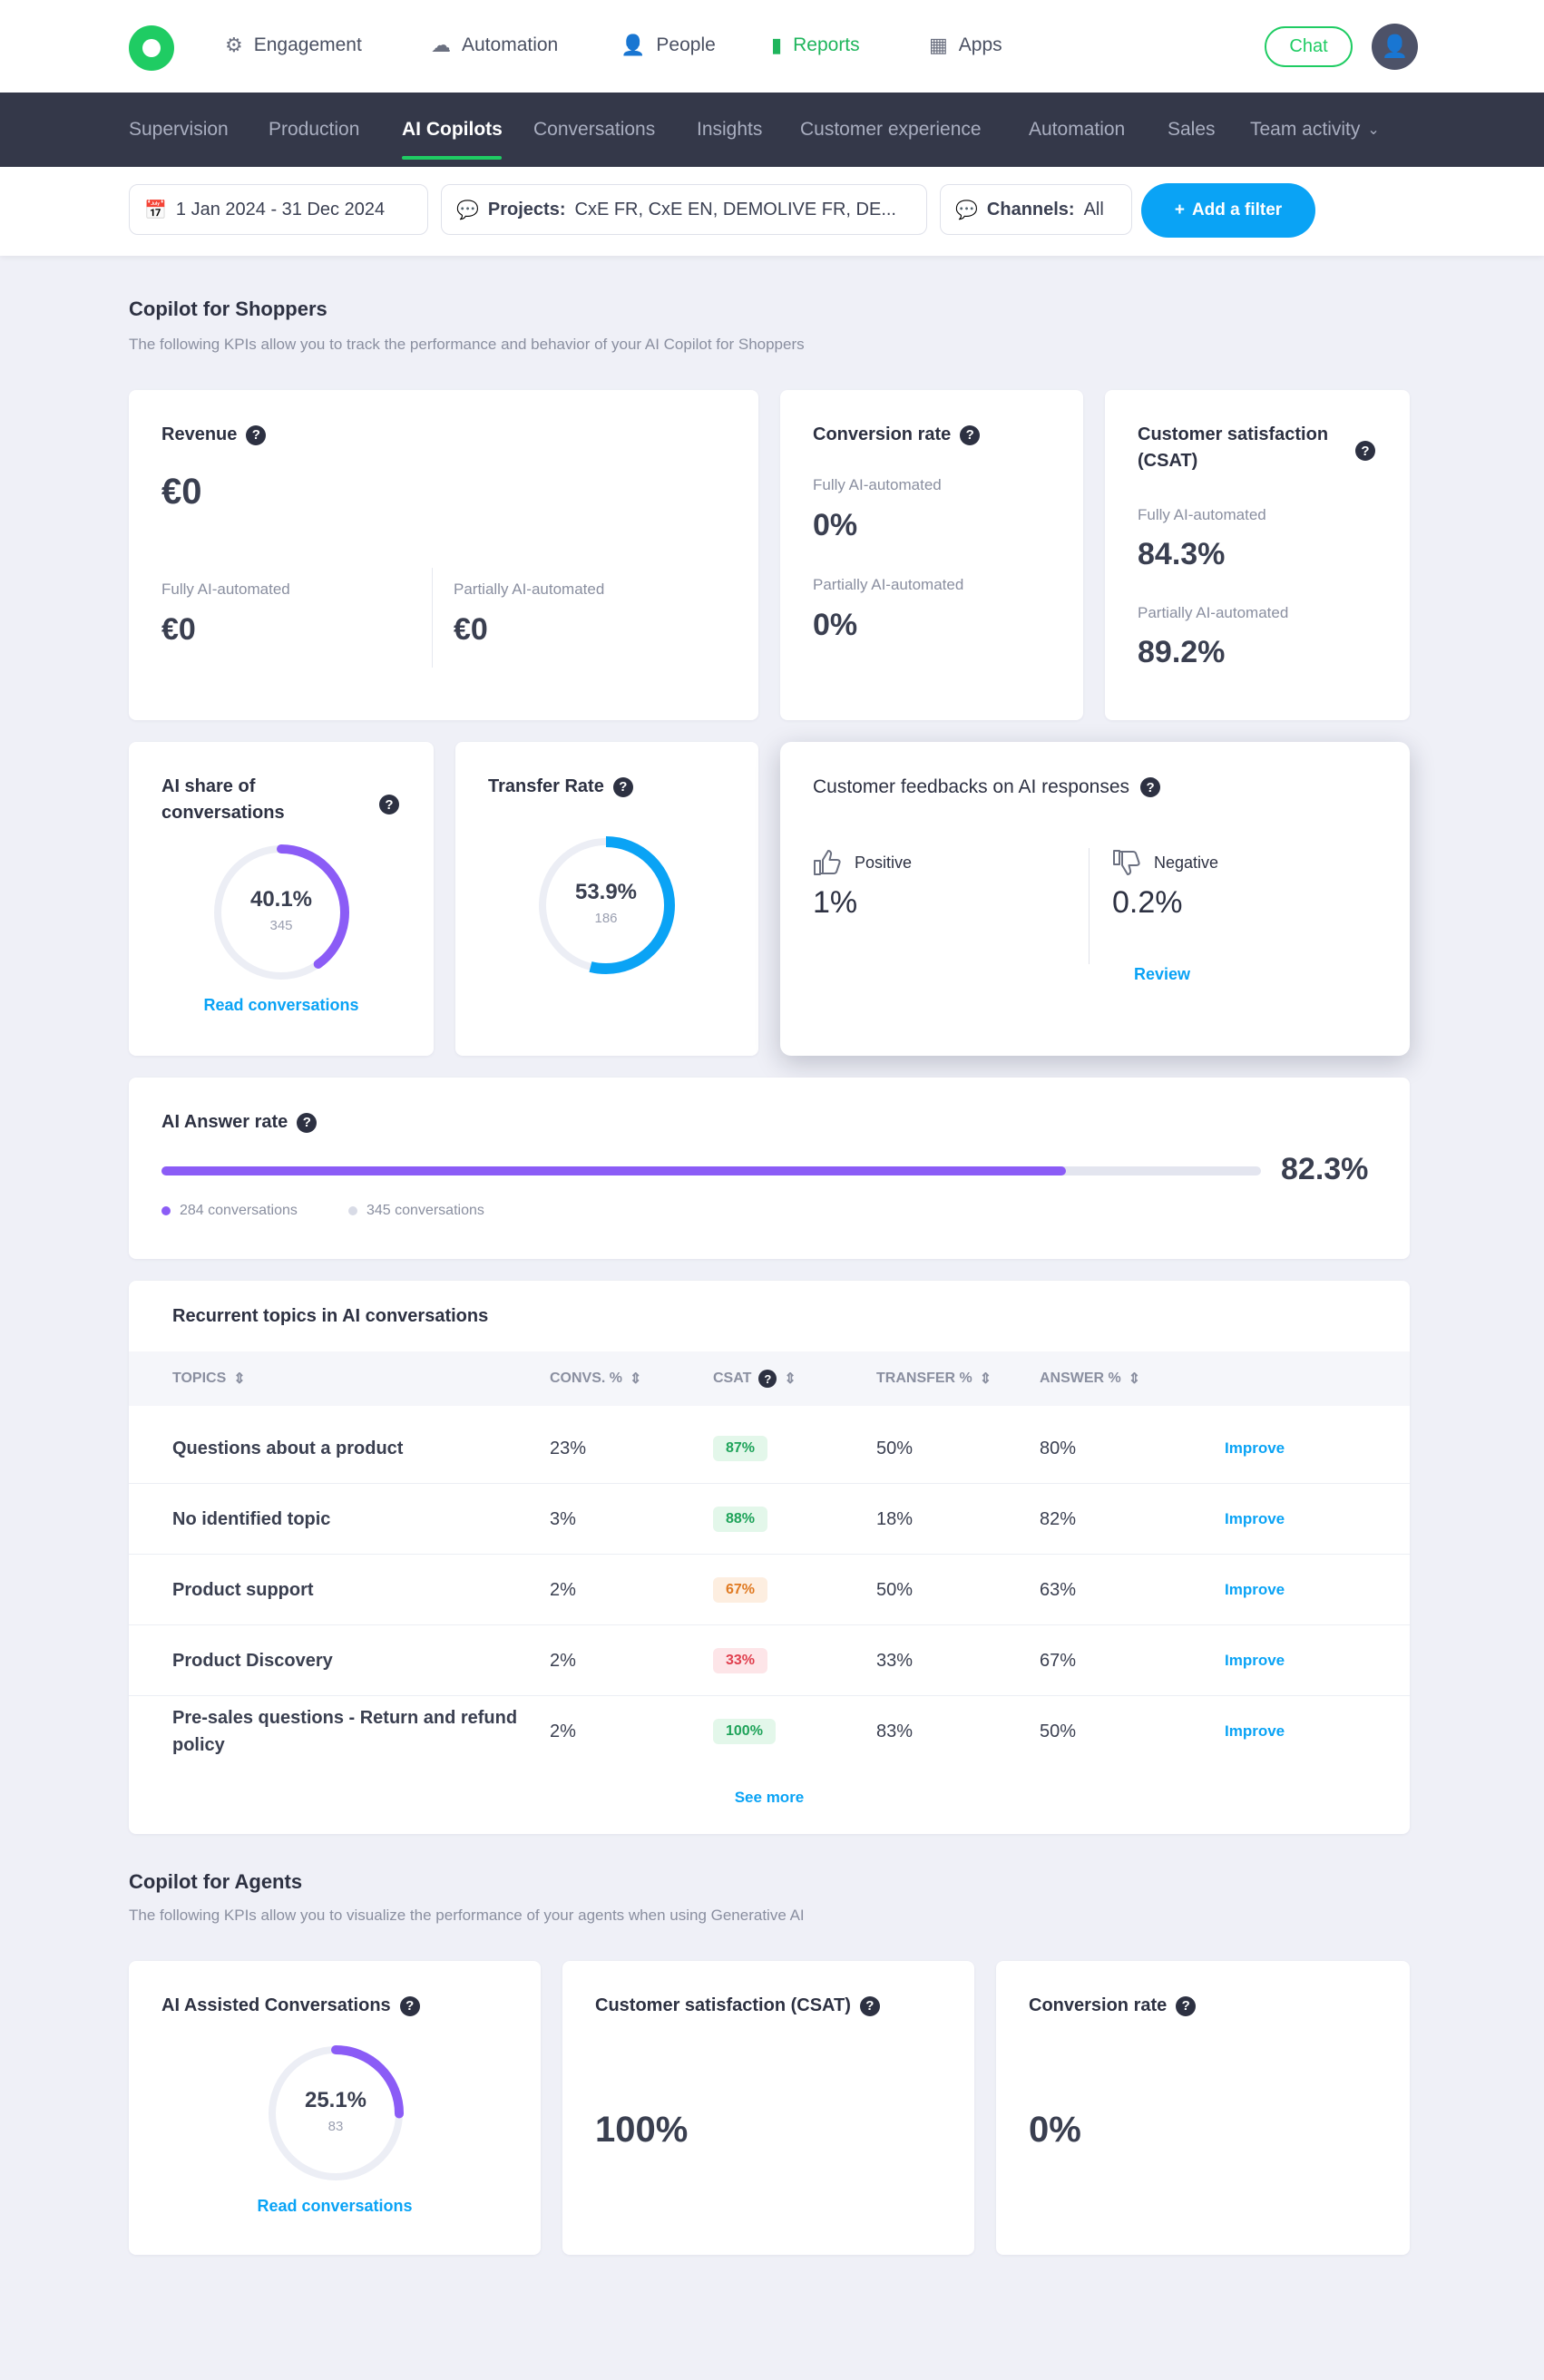  I want to click on nav-automation: ☁ Automation, so click(494, 45).